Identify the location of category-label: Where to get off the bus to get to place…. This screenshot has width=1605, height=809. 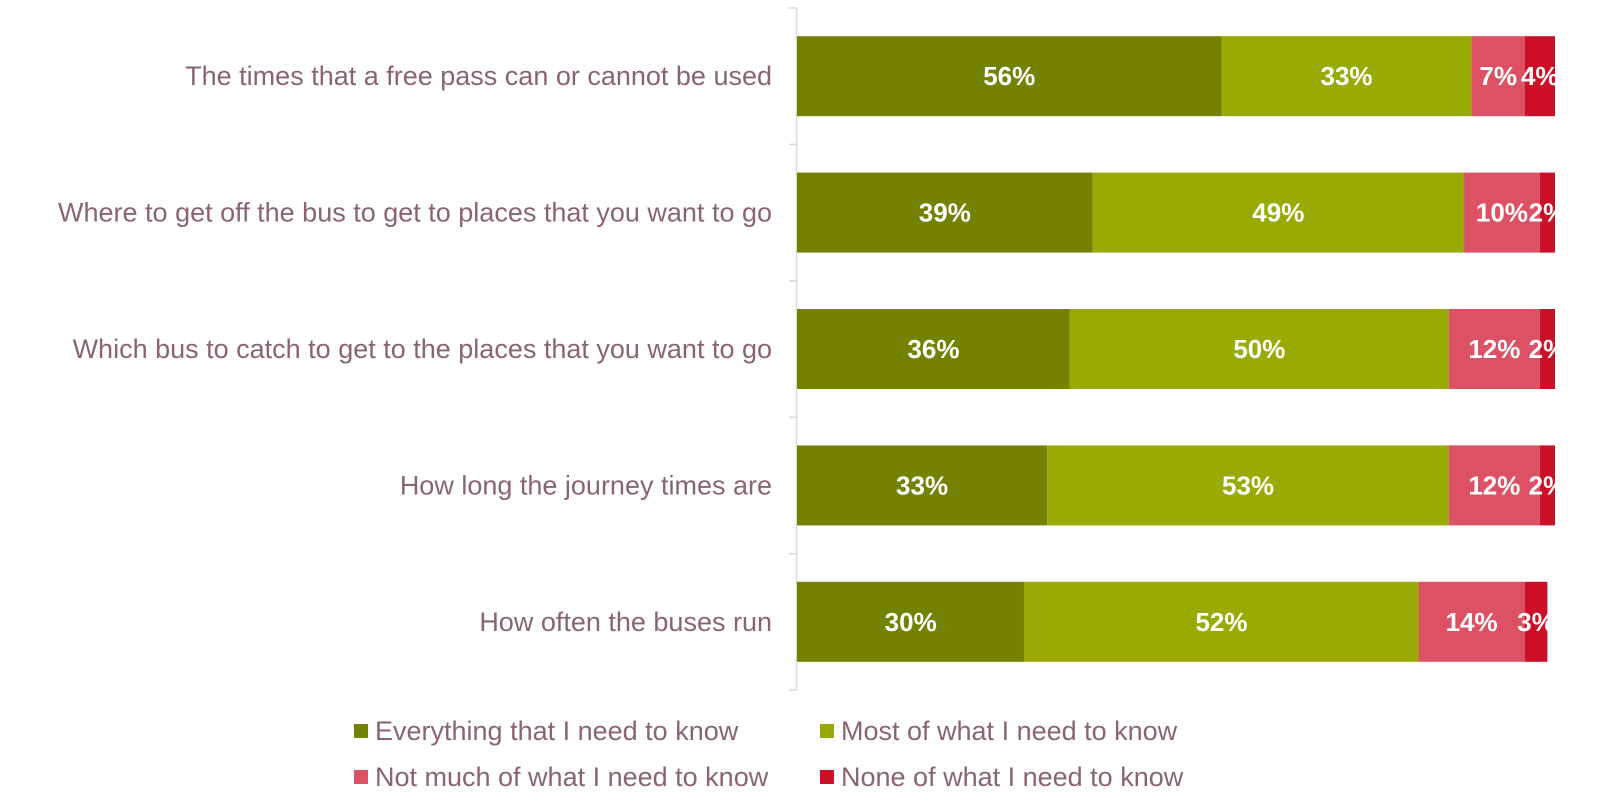
(415, 213).